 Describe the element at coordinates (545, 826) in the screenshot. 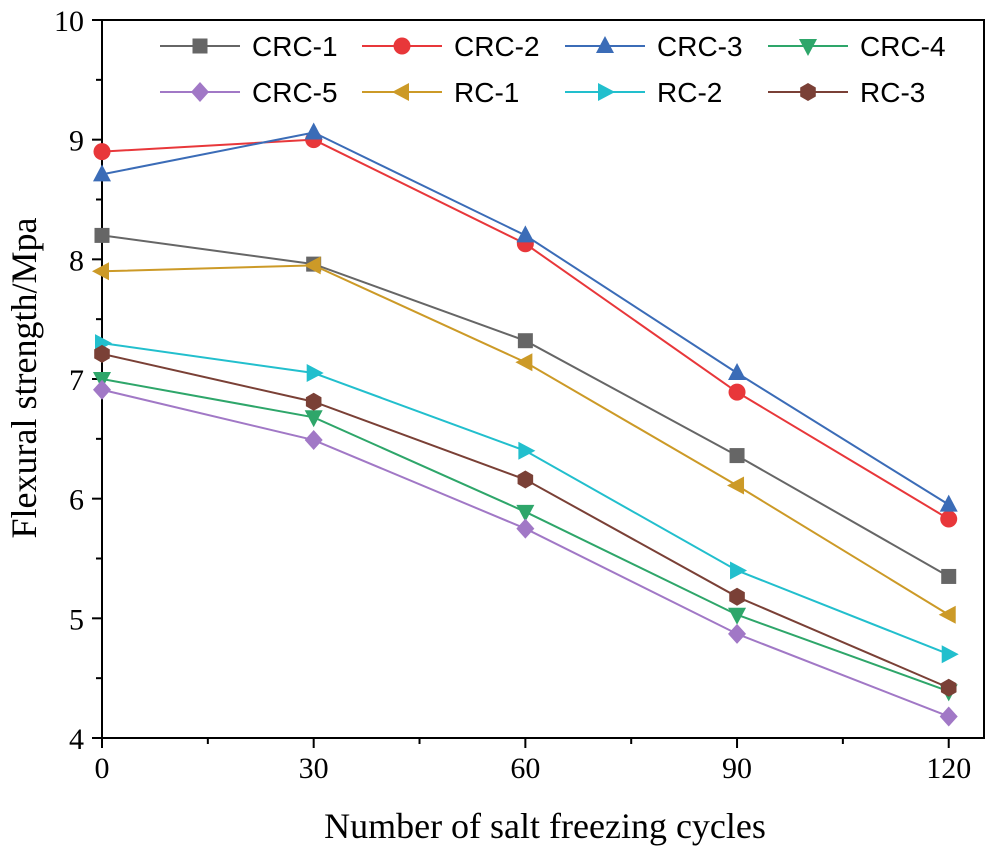

I see `x-axis-title: Number of salt freezing cycles` at that location.